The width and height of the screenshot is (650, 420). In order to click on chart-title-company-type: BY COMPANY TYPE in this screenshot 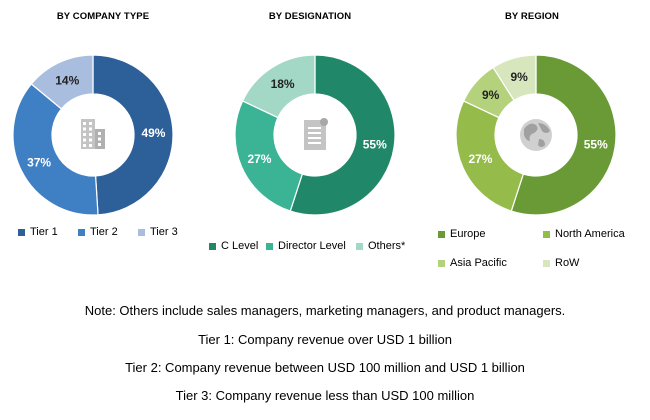, I will do `click(103, 16)`.